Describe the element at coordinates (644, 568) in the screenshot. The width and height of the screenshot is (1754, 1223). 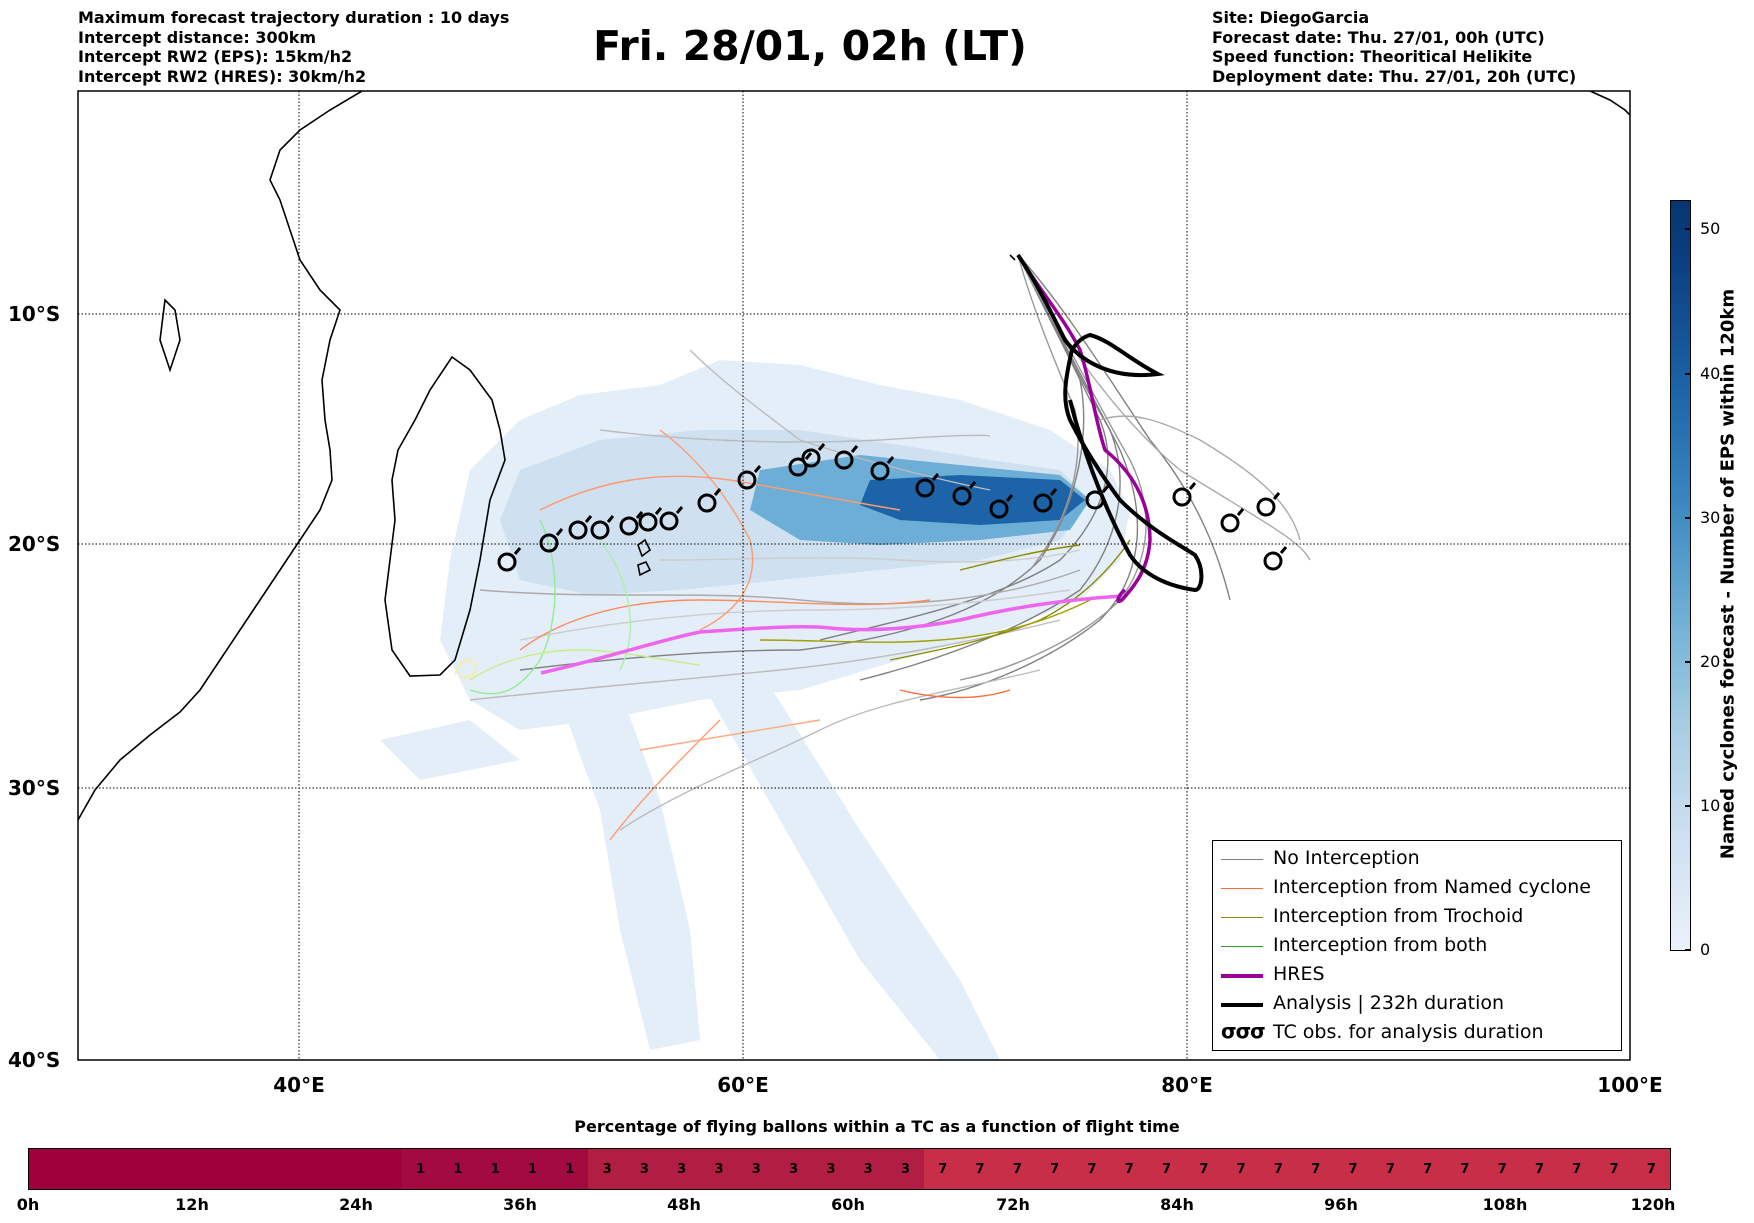
I see `island-reunion` at that location.